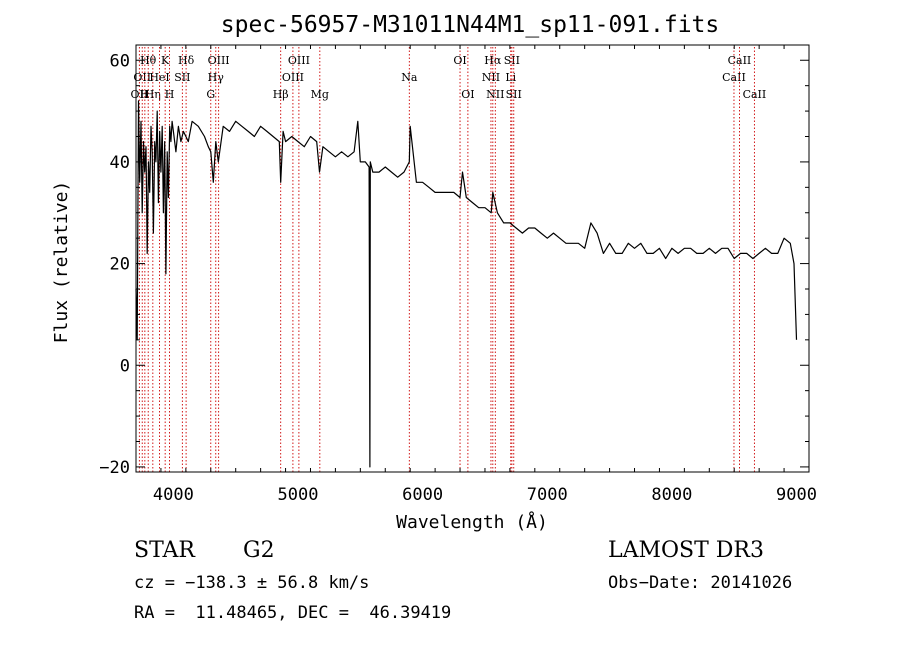 Image resolution: width=900 pixels, height=649 pixels. Describe the element at coordinates (409, 77) in the screenshot. I see `marker-label: Na` at that location.